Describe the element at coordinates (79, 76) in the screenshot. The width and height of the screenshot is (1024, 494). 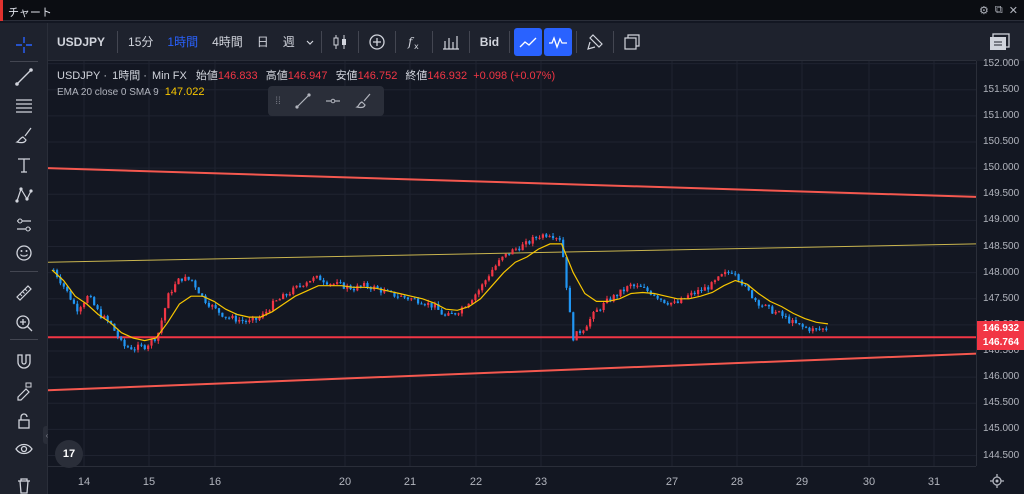
I see `legend-symbol: USDJPY` at that location.